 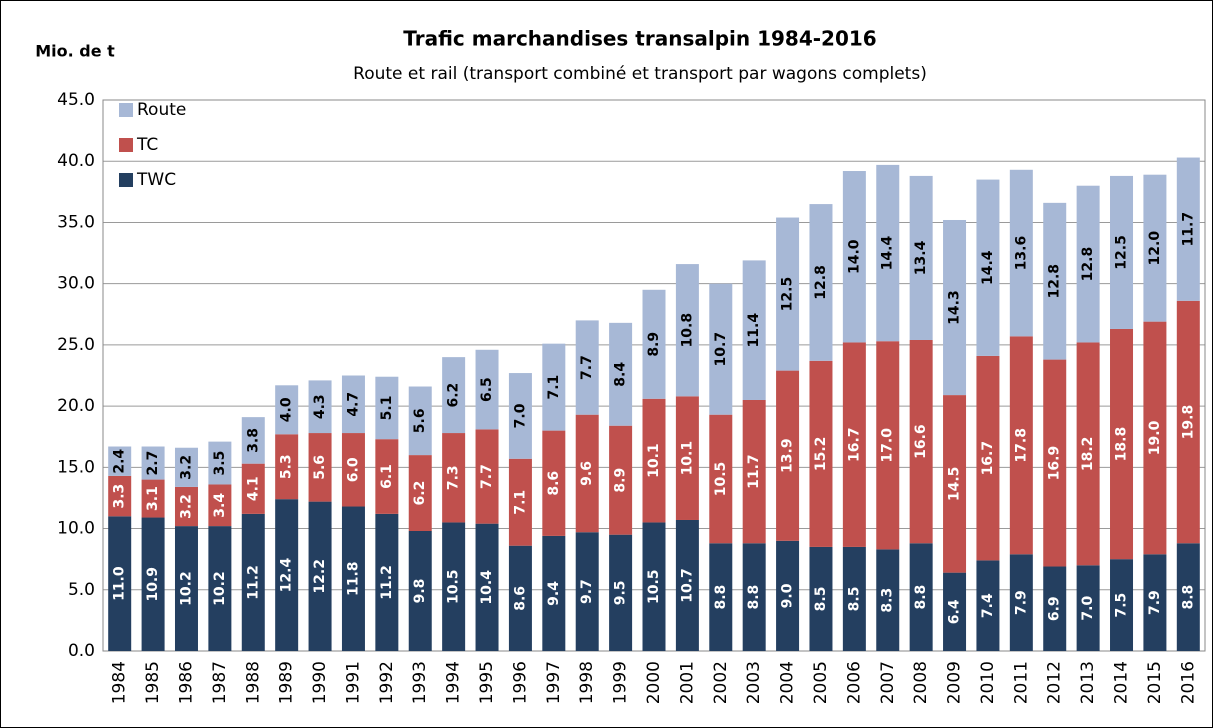 I want to click on data-label: 9.8, so click(x=420, y=591).